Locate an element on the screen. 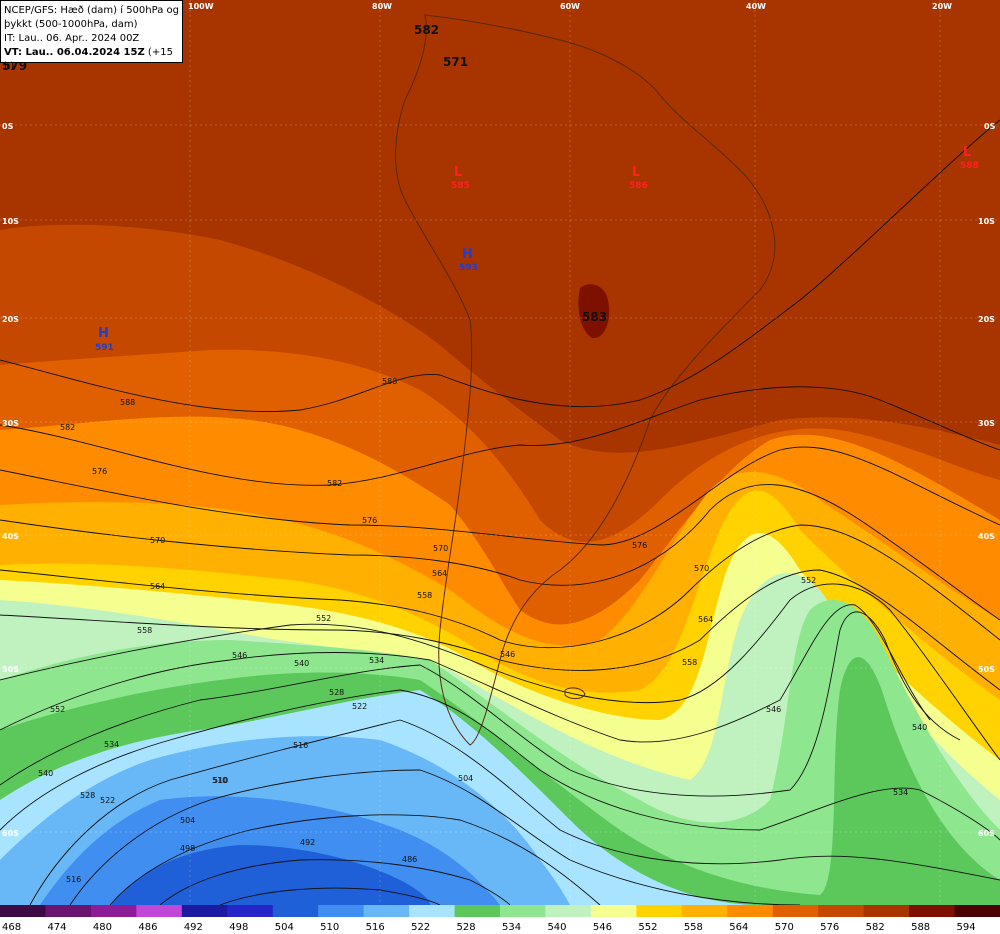 Image resolution: width=1000 pixels, height=934 pixels. legend-label: 474 is located at coordinates (56, 927).